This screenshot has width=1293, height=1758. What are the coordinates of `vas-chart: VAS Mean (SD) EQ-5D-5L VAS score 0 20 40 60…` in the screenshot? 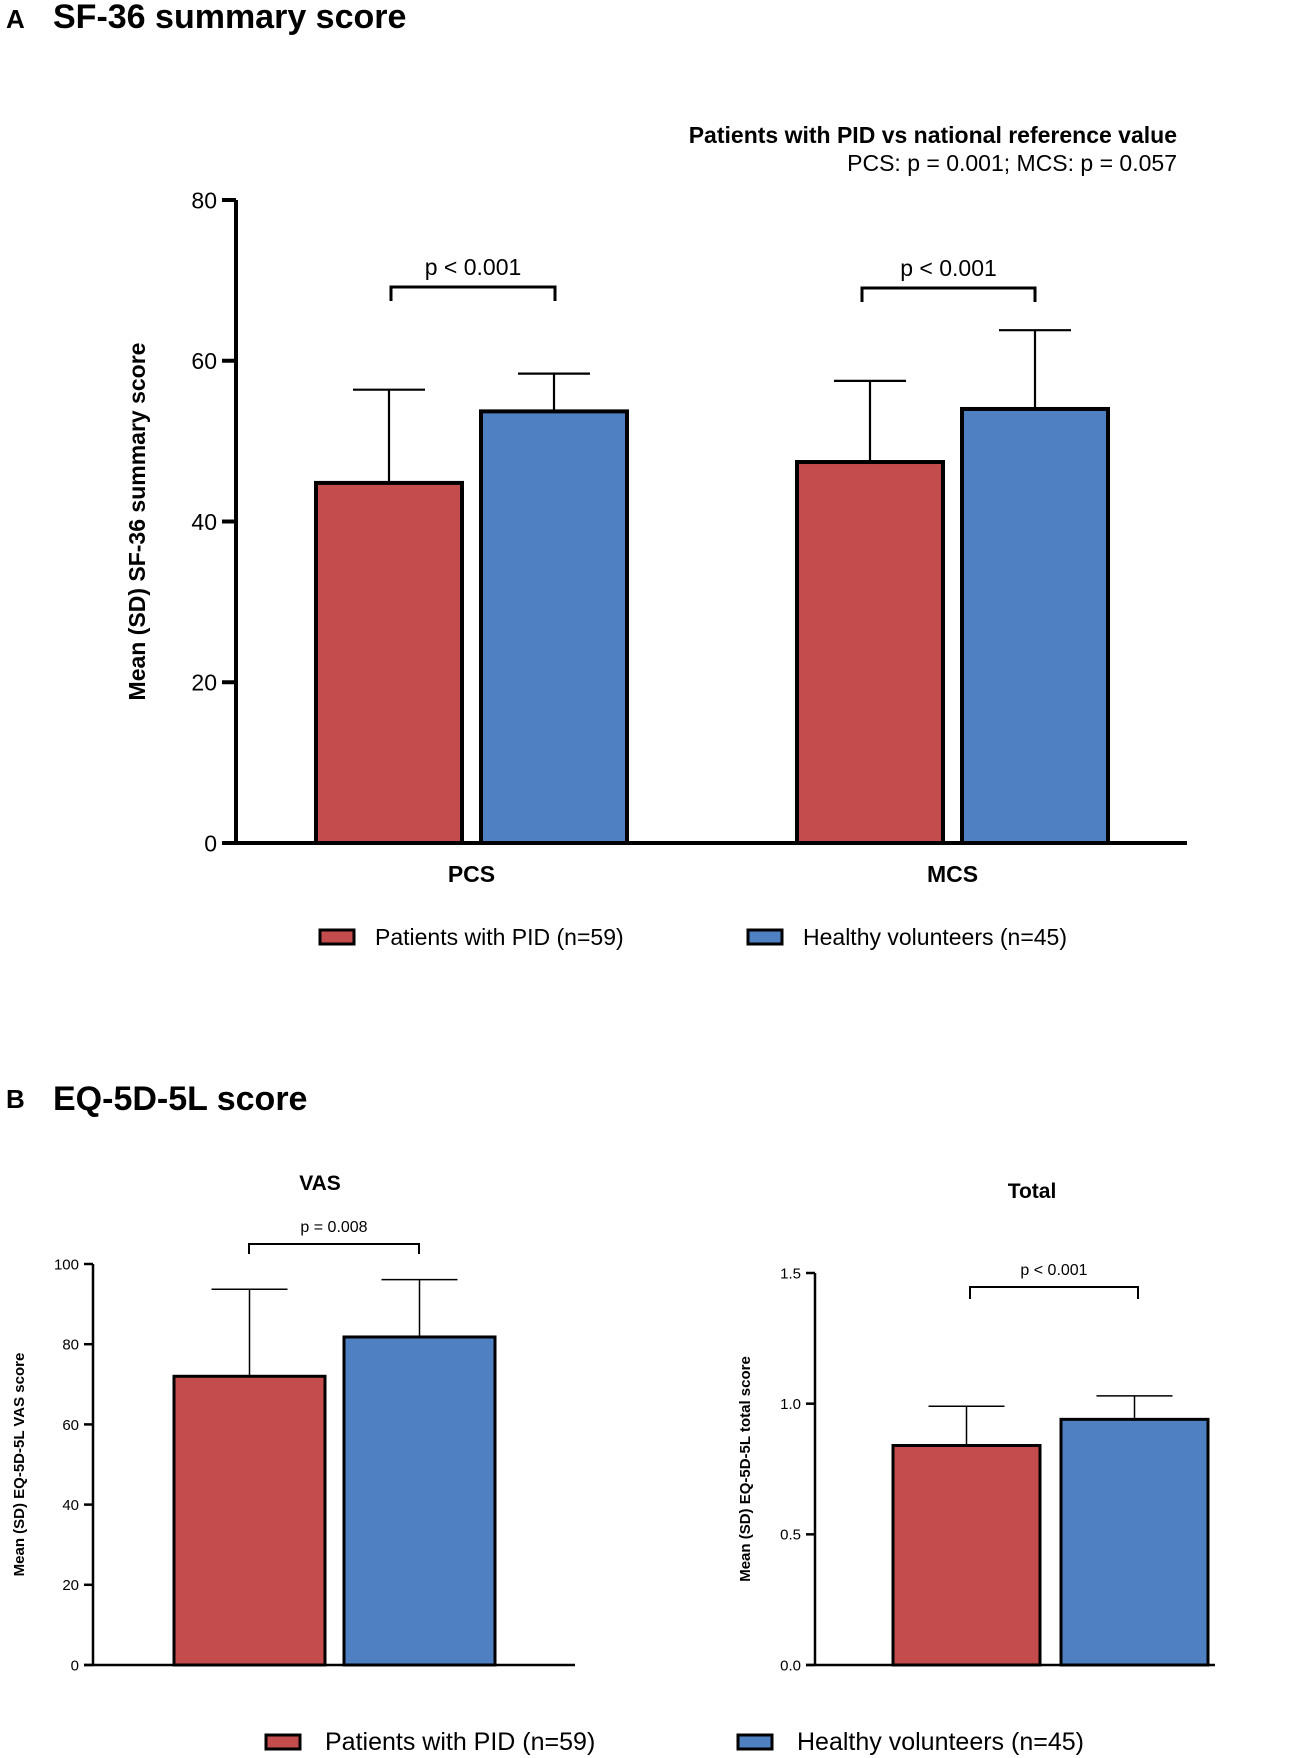 It's located at (293, 1423).